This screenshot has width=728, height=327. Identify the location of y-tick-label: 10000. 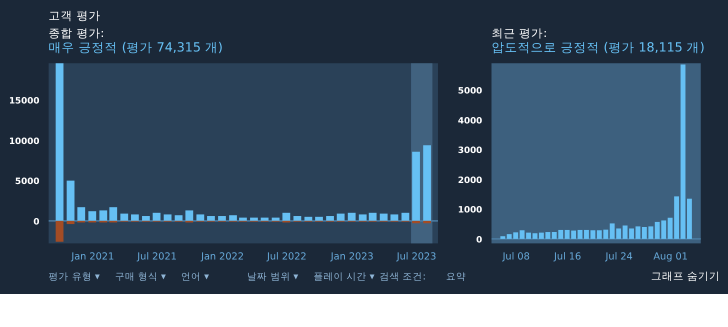
(24, 141).